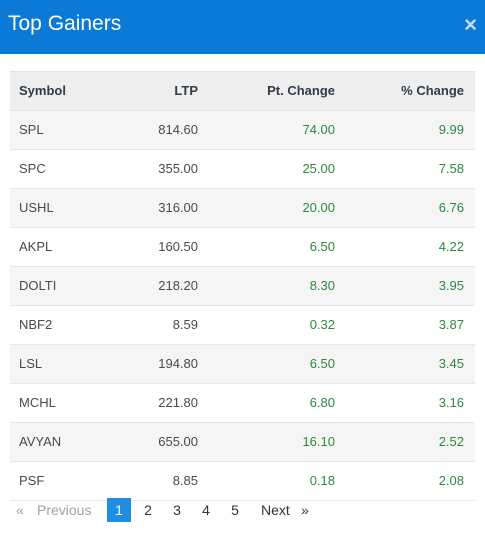 Image resolution: width=485 pixels, height=543 pixels. What do you see at coordinates (275, 510) in the screenshot?
I see `next-page-button: Next` at bounding box center [275, 510].